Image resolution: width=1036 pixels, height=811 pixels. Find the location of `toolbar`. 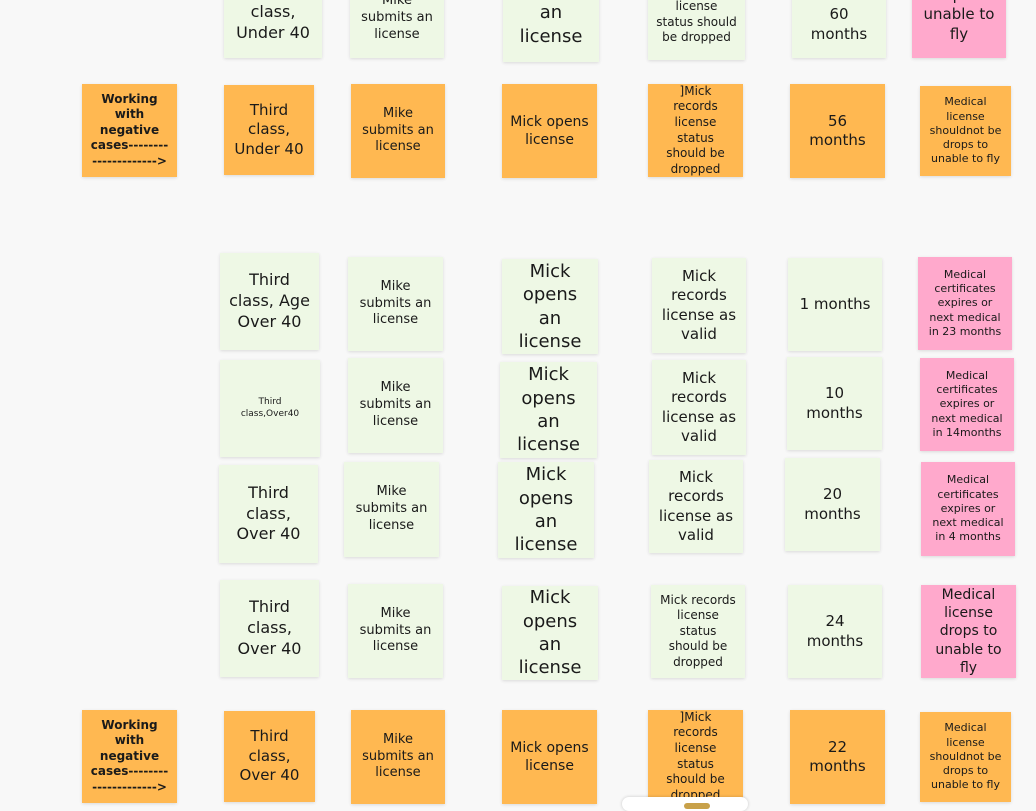

toolbar is located at coordinates (685, 804).